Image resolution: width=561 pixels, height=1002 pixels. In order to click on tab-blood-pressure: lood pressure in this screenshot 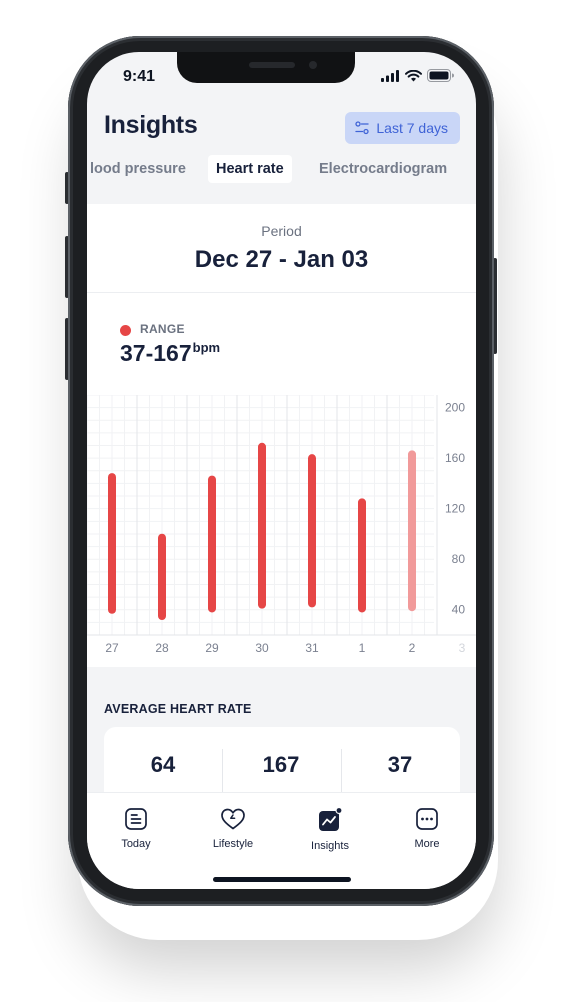, I will do `click(138, 169)`.